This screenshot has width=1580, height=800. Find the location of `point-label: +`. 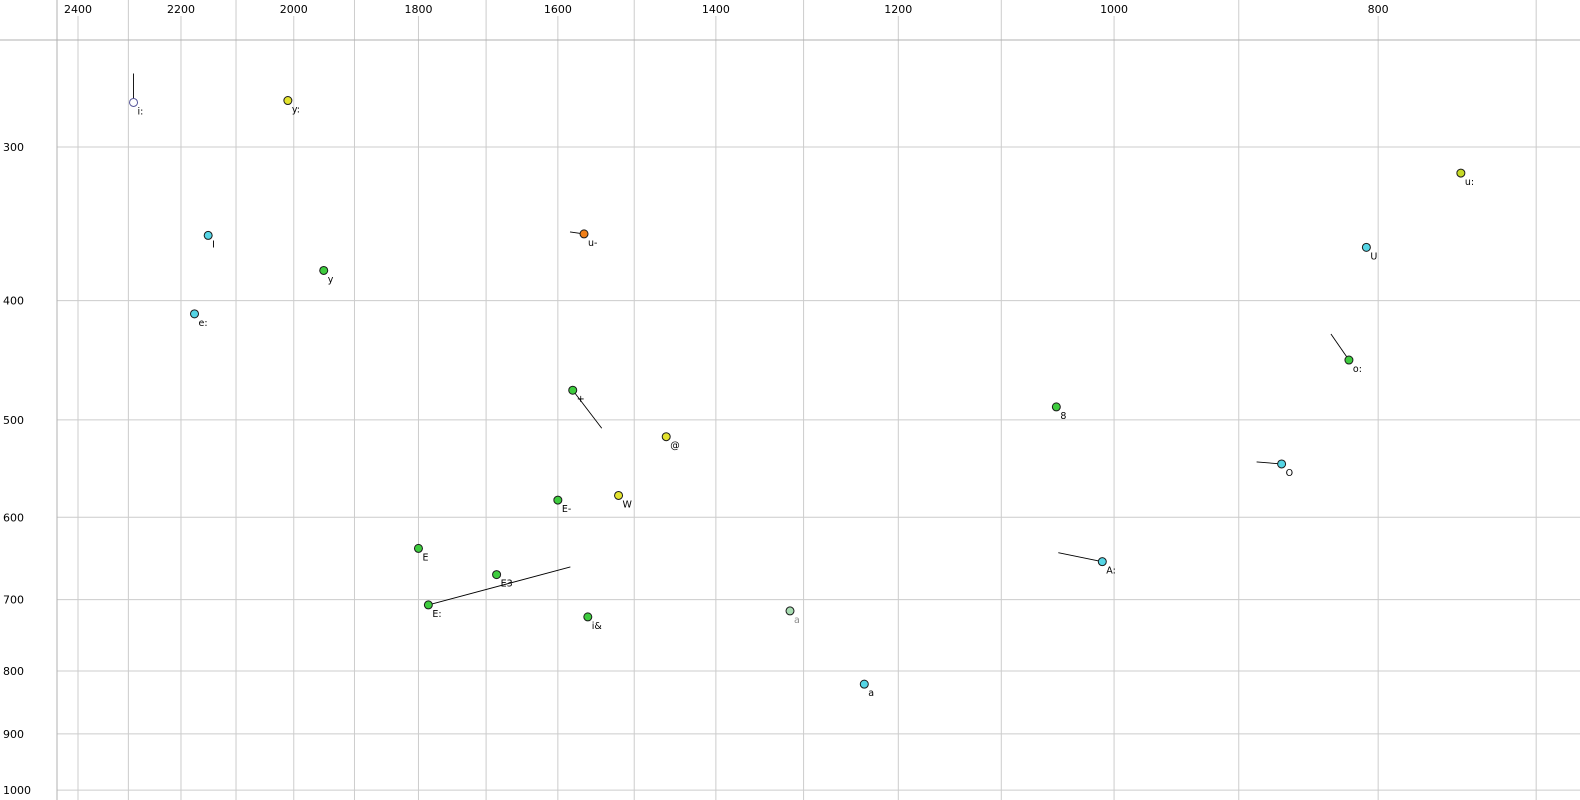

point-label: + is located at coordinates (581, 399).